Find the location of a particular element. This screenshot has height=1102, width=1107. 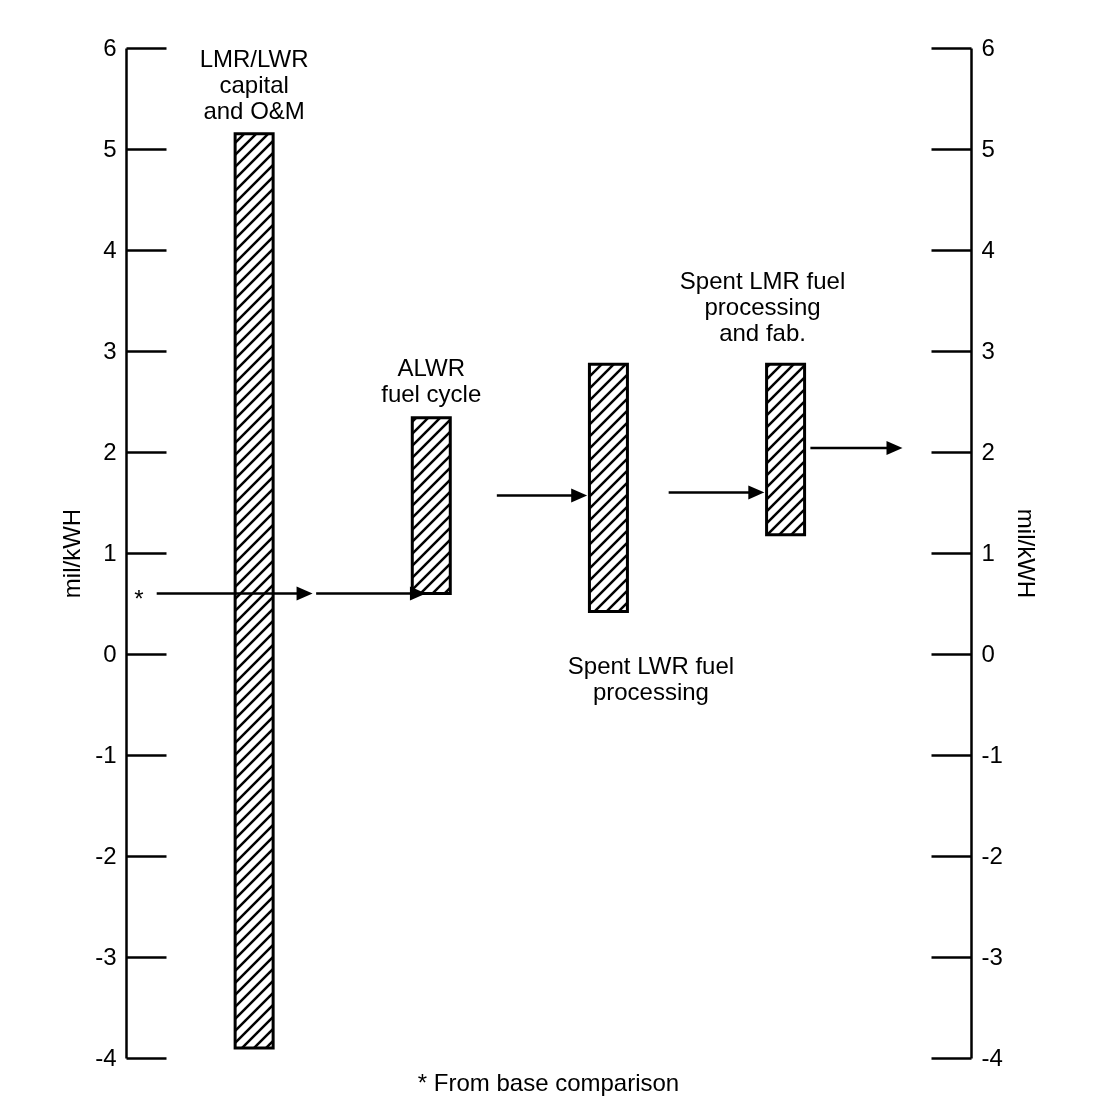

y-tick-label: -4 is located at coordinates (106, 1057).